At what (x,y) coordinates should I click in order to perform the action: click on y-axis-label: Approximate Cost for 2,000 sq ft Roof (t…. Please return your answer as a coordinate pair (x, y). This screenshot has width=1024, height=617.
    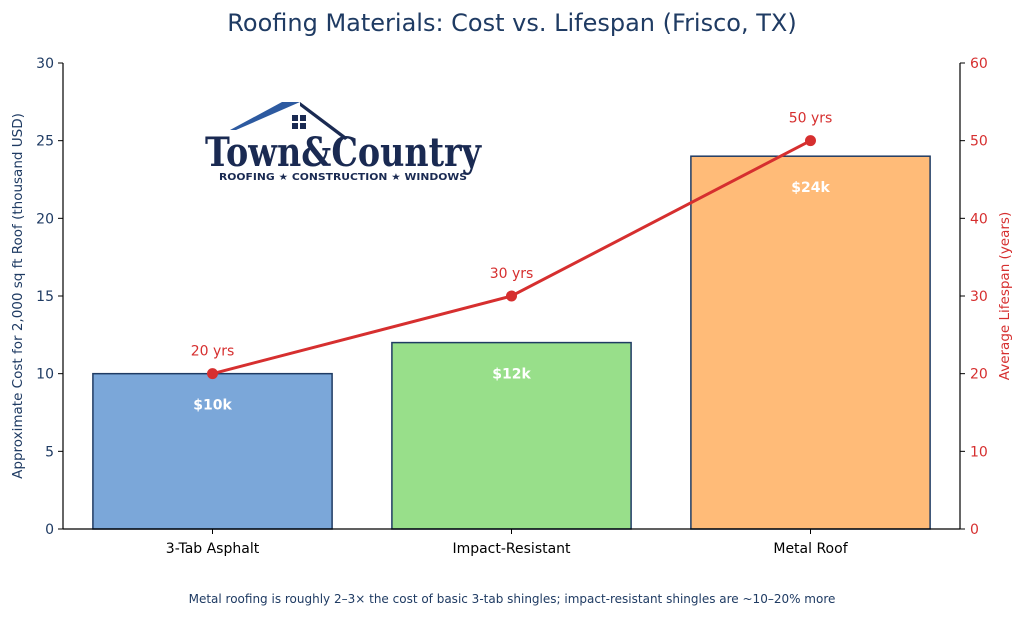
    Looking at the image, I should click on (18, 296).